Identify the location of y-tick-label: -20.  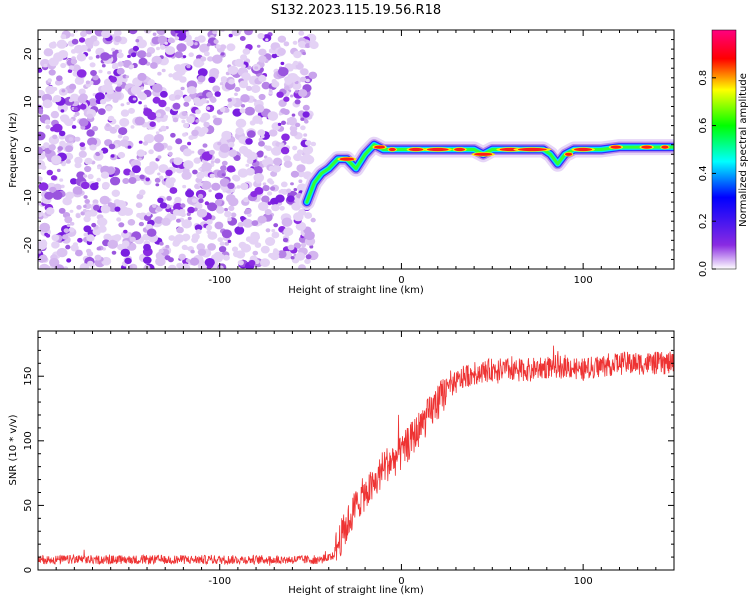
(28, 245).